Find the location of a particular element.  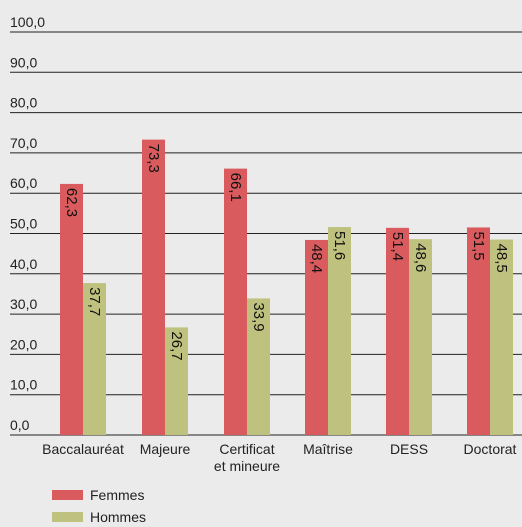

bar-value-label: 66,1 is located at coordinates (235, 187).